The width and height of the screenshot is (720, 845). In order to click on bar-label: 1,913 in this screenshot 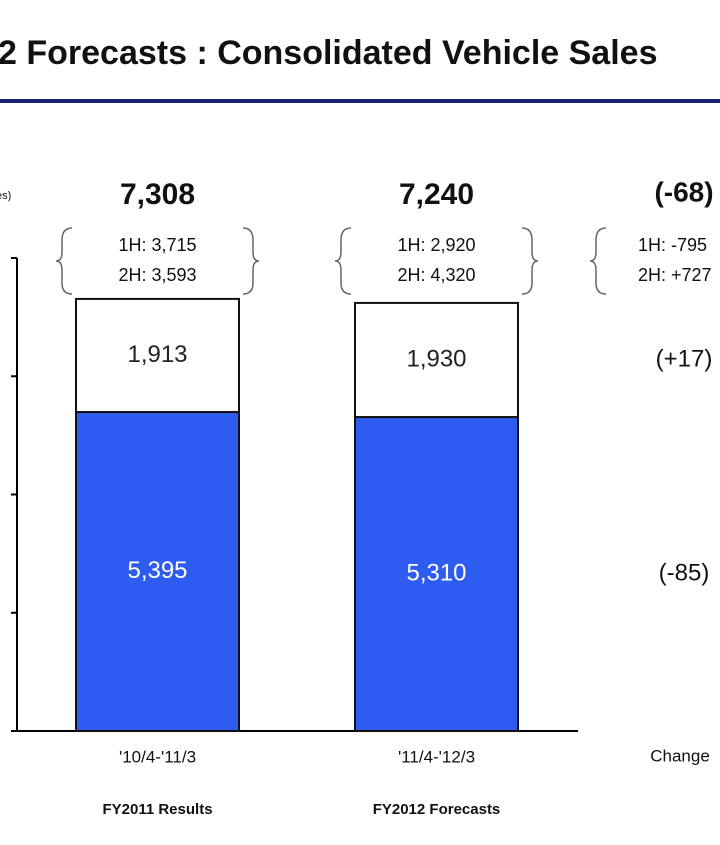, I will do `click(157, 354)`.